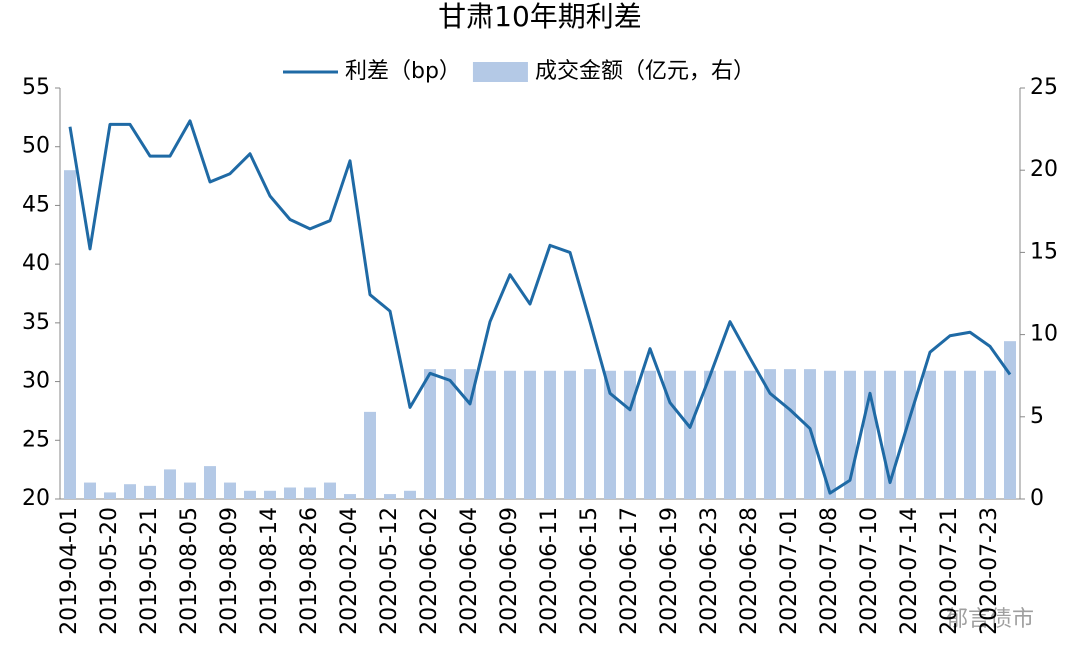  Describe the element at coordinates (389, 571) in the screenshot. I see `x-tick-label: 2020-05-12` at that location.